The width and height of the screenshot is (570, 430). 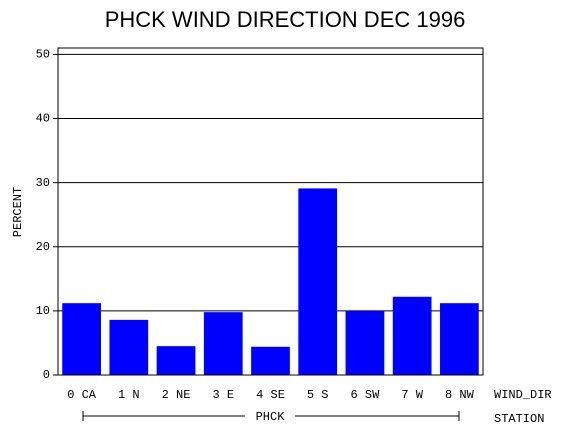 I want to click on y-axis-label: PERCENT, so click(x=18, y=212).